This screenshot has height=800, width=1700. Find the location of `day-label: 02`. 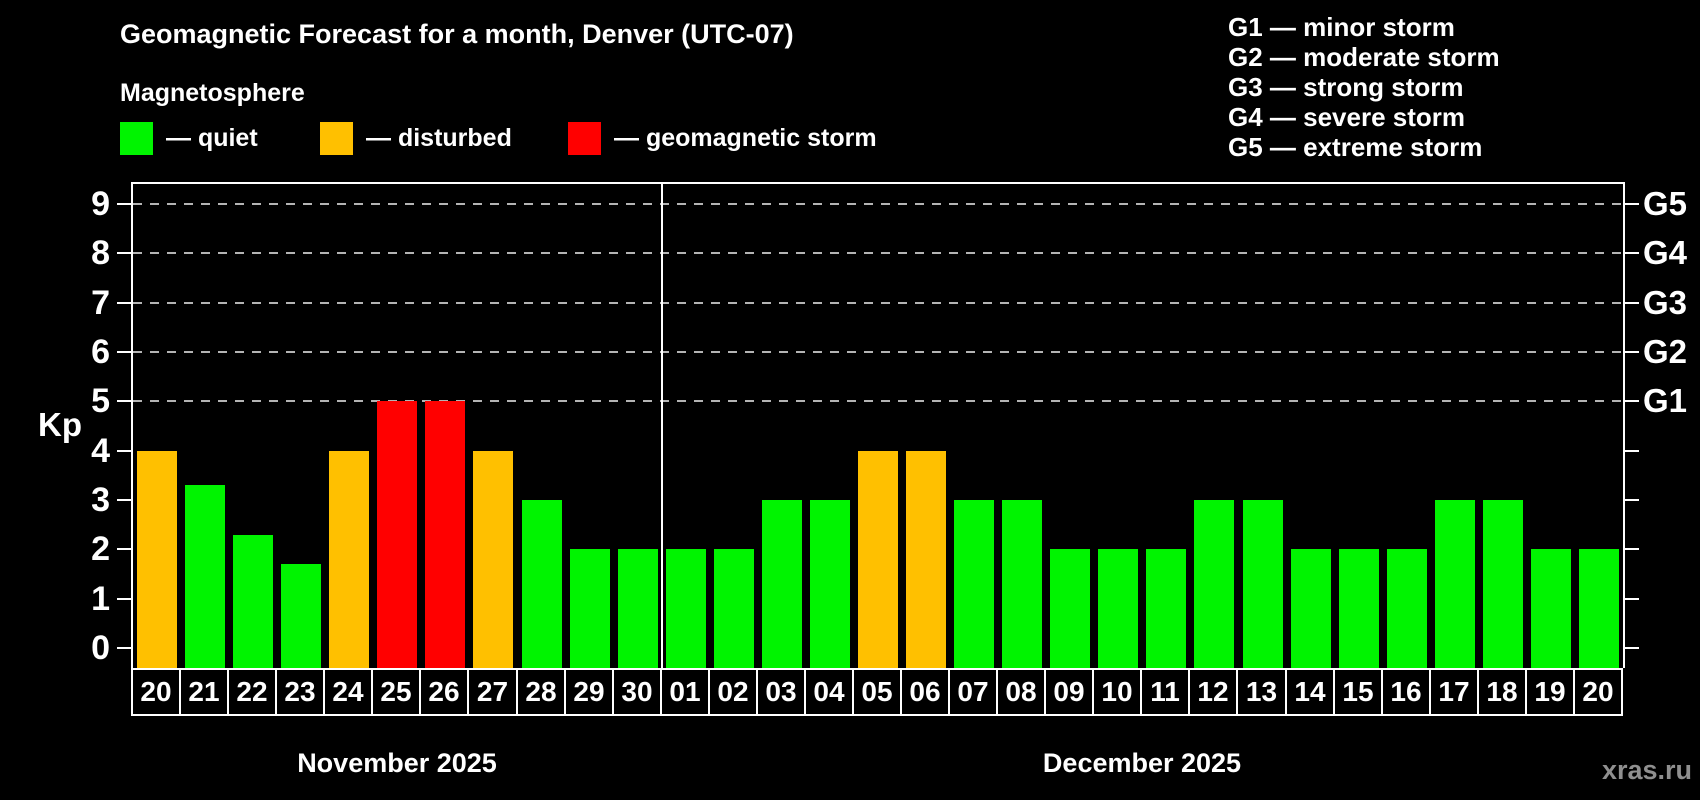

day-label: 02 is located at coordinates (733, 692).